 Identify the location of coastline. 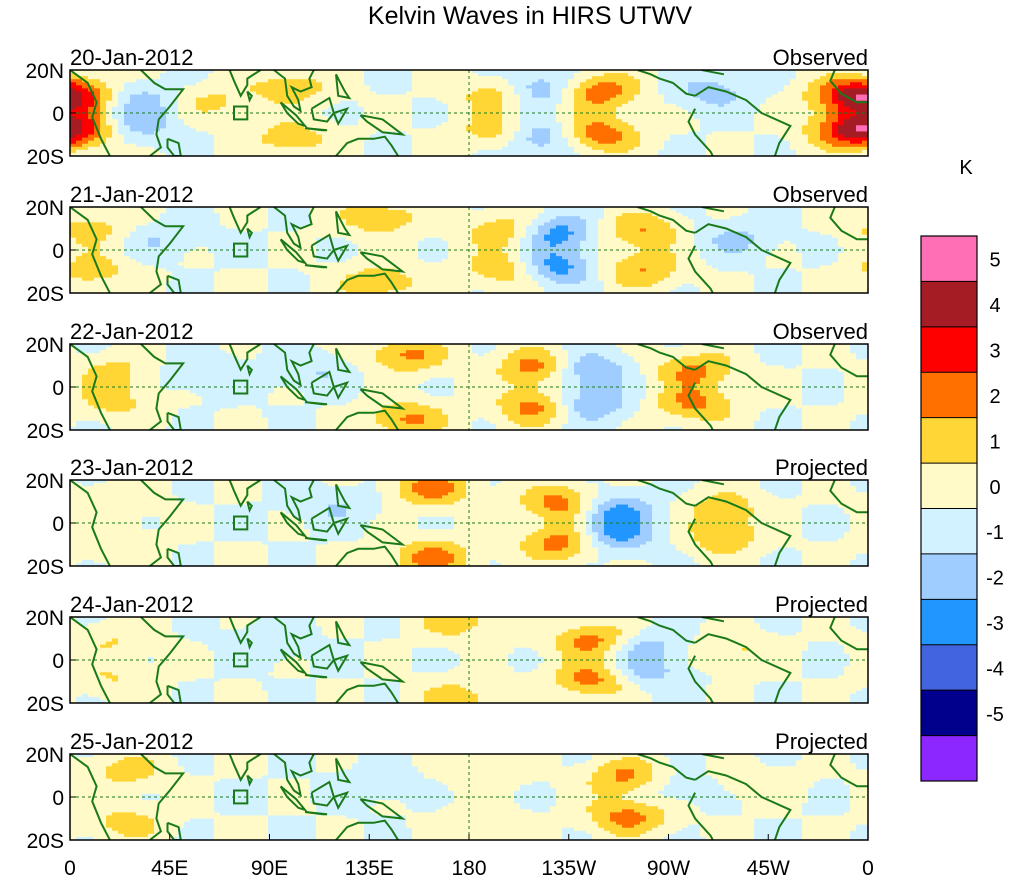
(666, 83).